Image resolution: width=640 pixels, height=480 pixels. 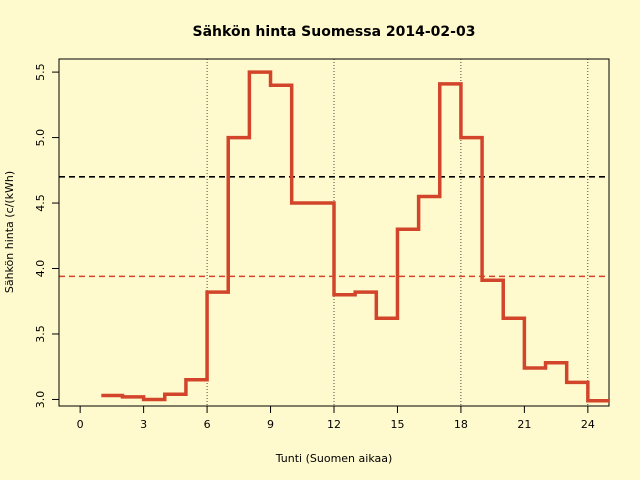 I want to click on chart-title: Sähkön hinta Suomessa 2014-02-03, so click(x=334, y=32).